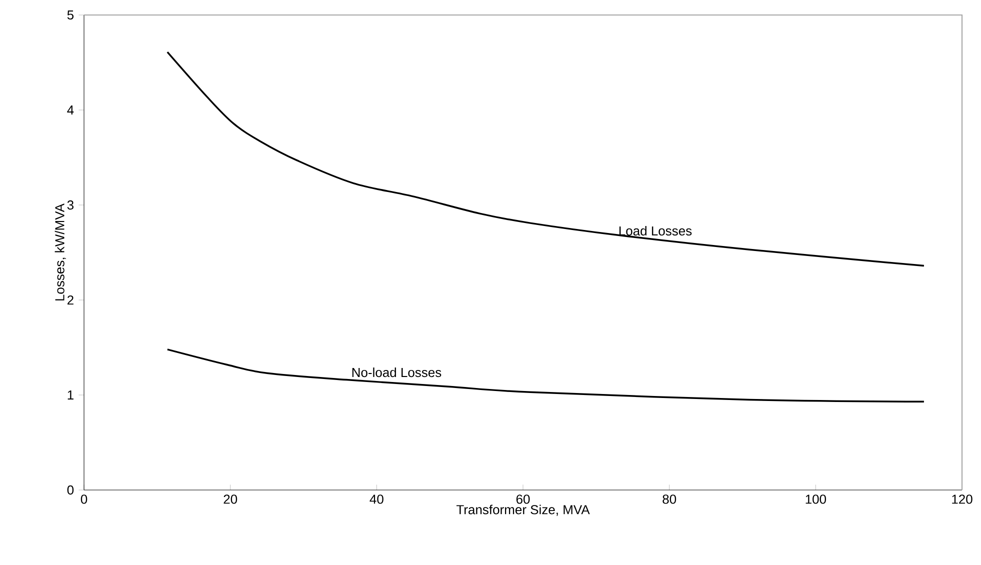 The height and width of the screenshot is (565, 981). I want to click on x-tick-label: 0, so click(84, 499).